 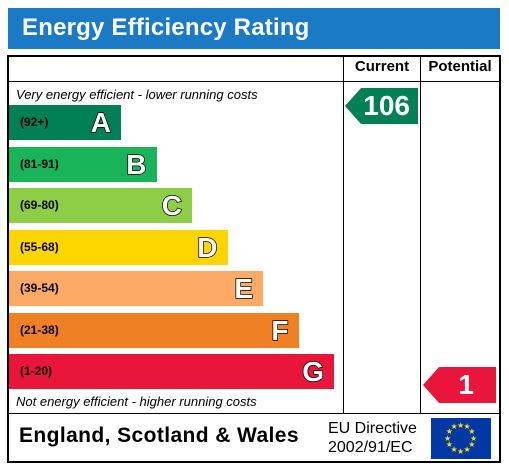 I want to click on band-letter: B, so click(x=137, y=164).